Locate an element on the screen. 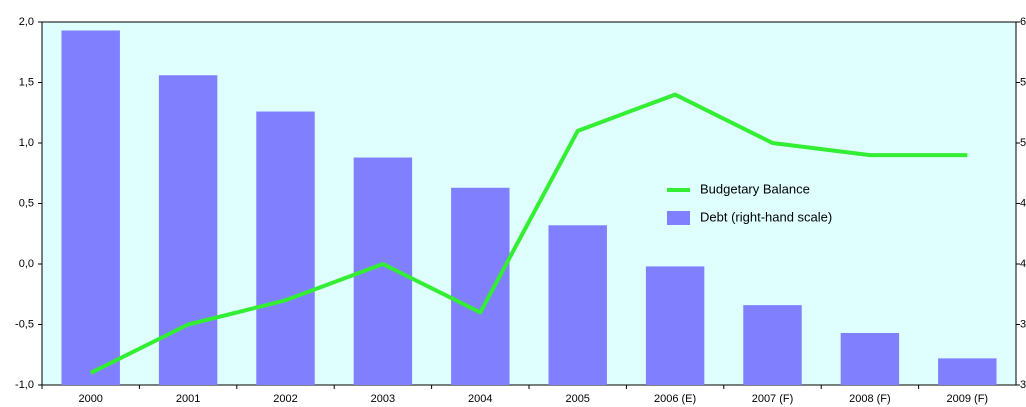  x-tick-label: 2002 is located at coordinates (285, 399).